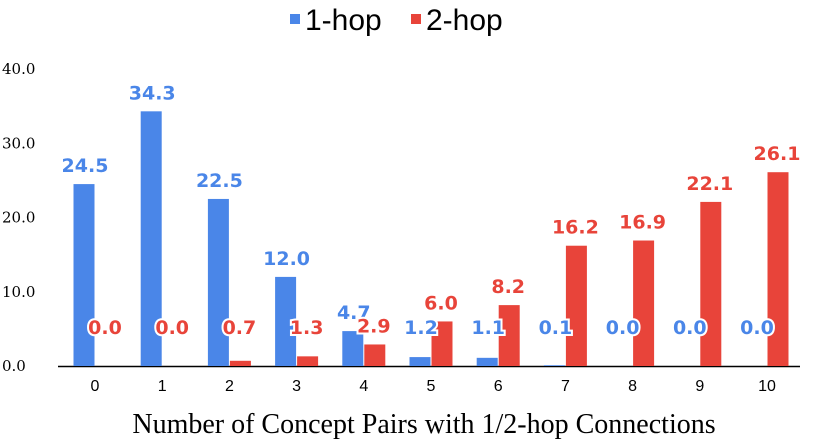  What do you see at coordinates (699, 386) in the screenshot?
I see `x-tick-label: 9` at bounding box center [699, 386].